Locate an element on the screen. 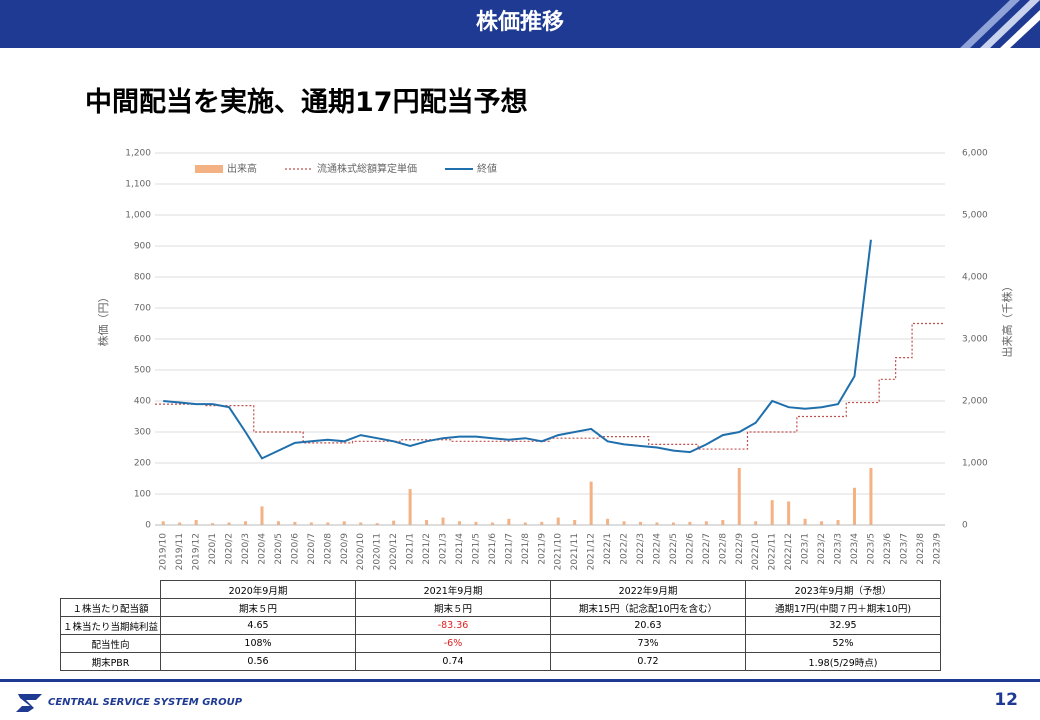  x-tick-label: 2020/6 is located at coordinates (295, 549).